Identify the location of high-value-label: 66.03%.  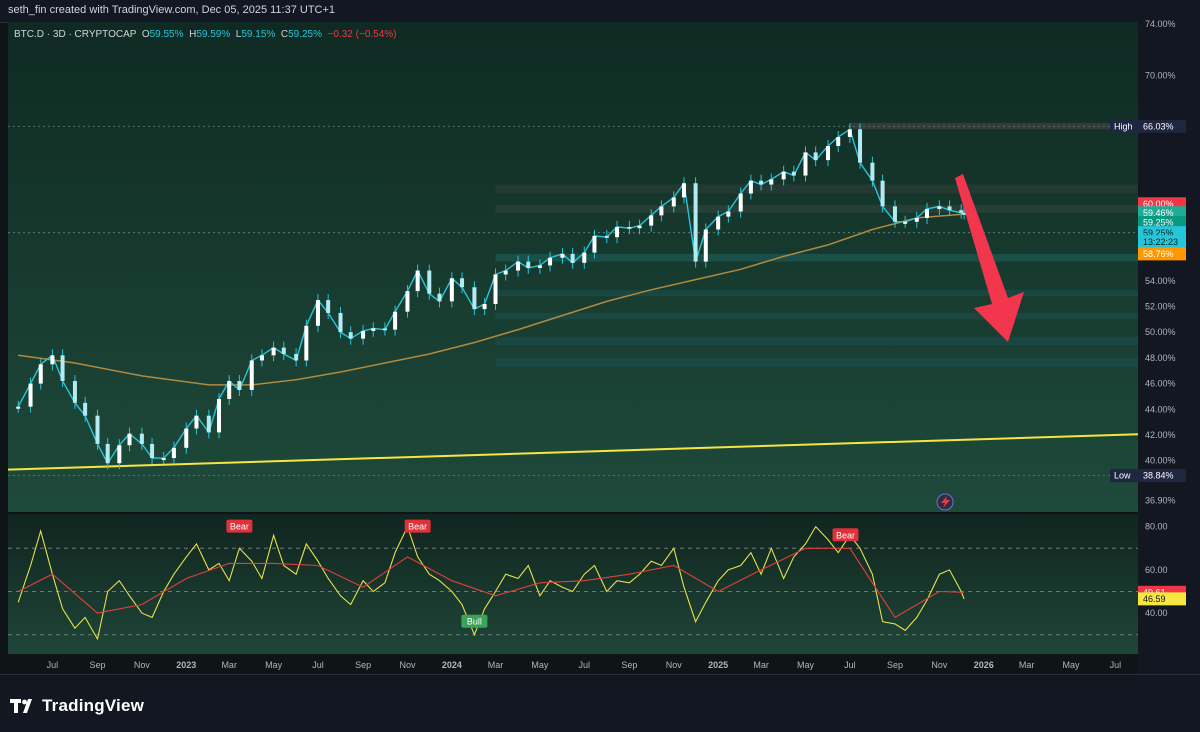
(1158, 127).